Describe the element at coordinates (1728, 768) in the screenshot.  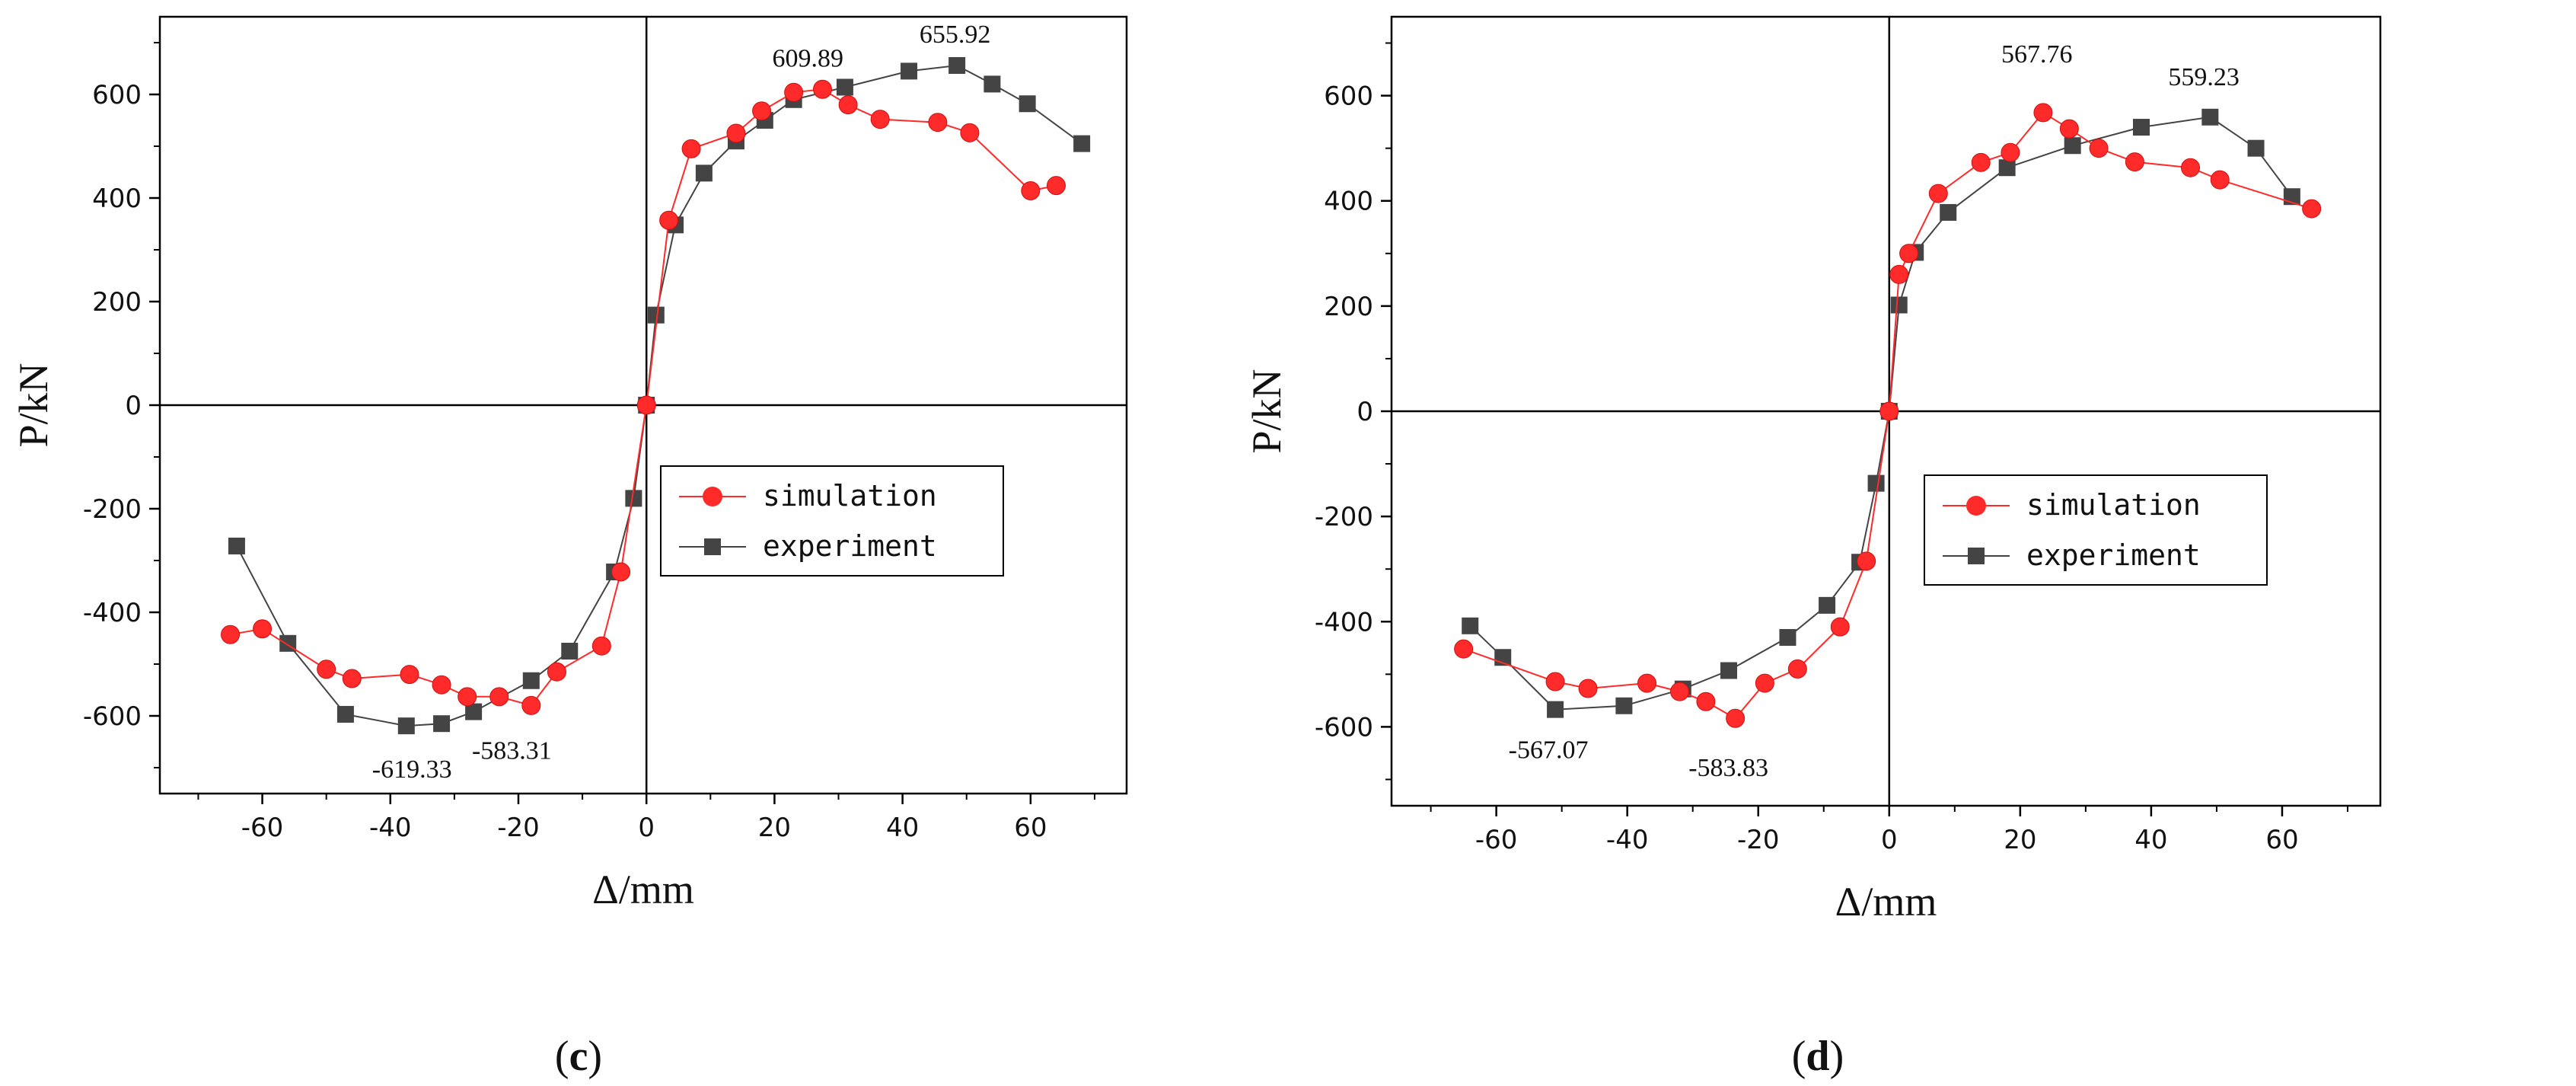
I see `peak-annotation: -583.83` at that location.